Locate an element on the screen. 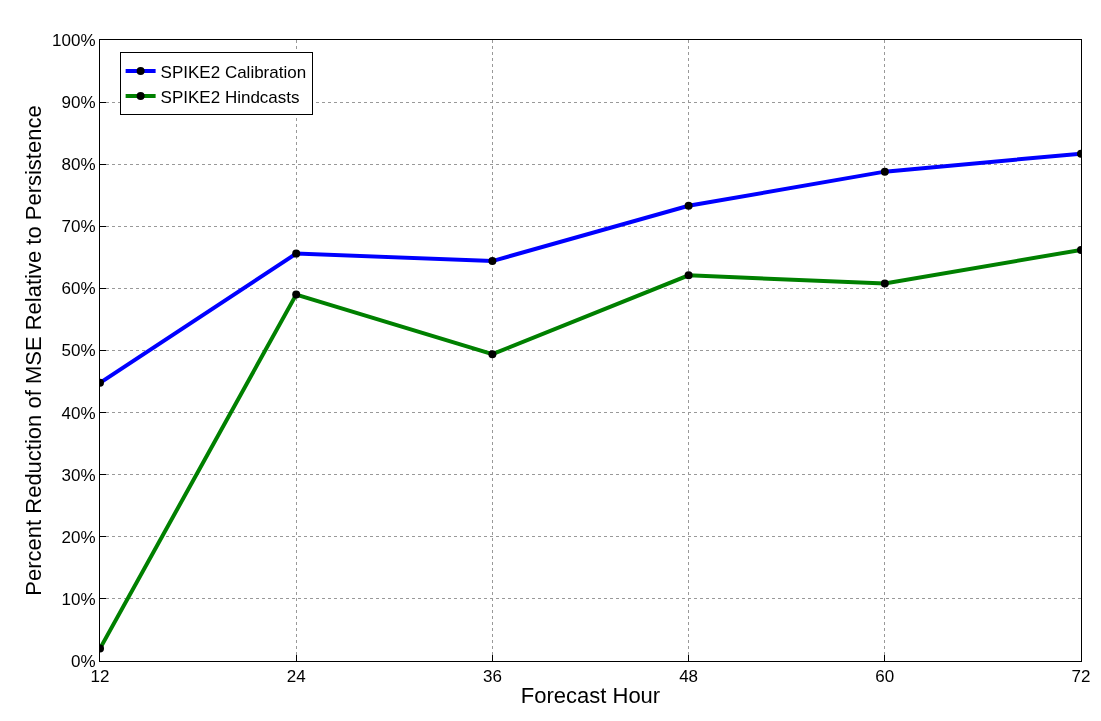 The height and width of the screenshot is (721, 1101). y-axis-title: Percent Reduction of MSE Relative to Persistence is located at coordinates (33, 350).